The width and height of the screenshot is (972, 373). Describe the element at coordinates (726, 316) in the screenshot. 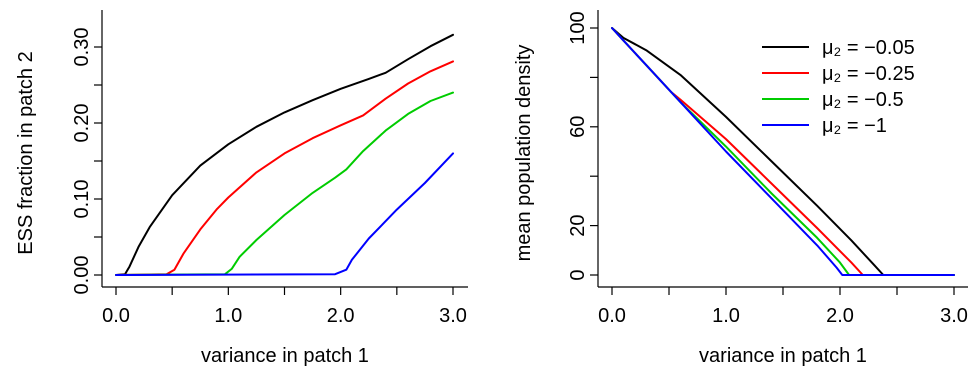

I see `population-density-x-tick-label: 1.0` at that location.